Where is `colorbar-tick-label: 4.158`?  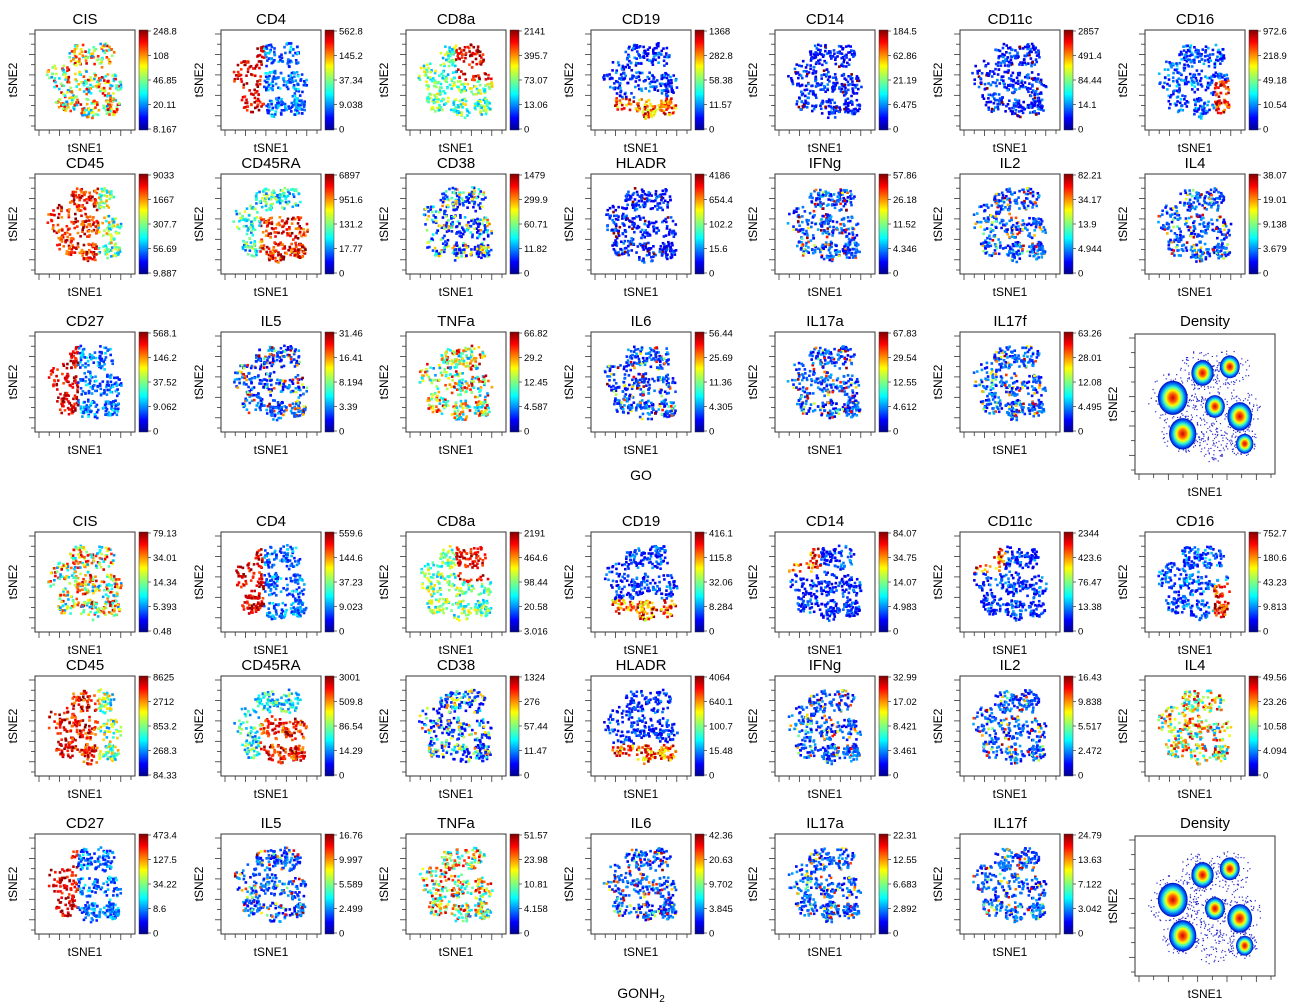 colorbar-tick-label: 4.158 is located at coordinates (536, 909).